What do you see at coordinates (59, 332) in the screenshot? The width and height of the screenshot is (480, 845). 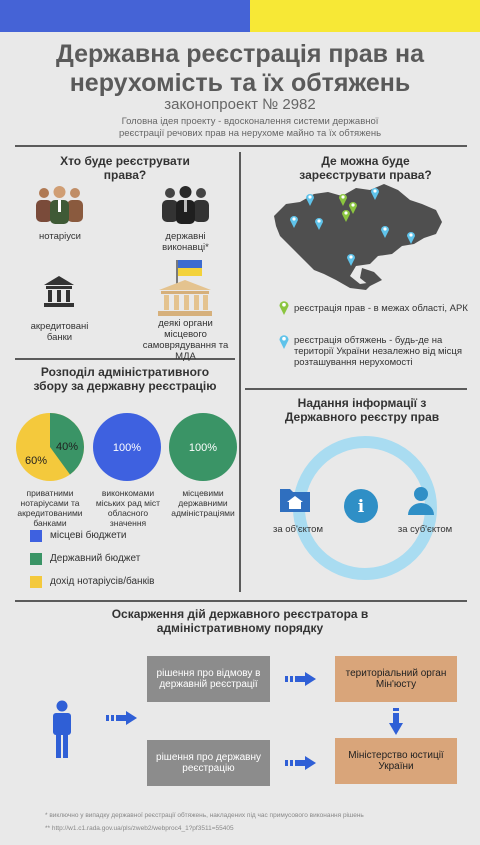 I see `banks-label: акредитовані банки` at bounding box center [59, 332].